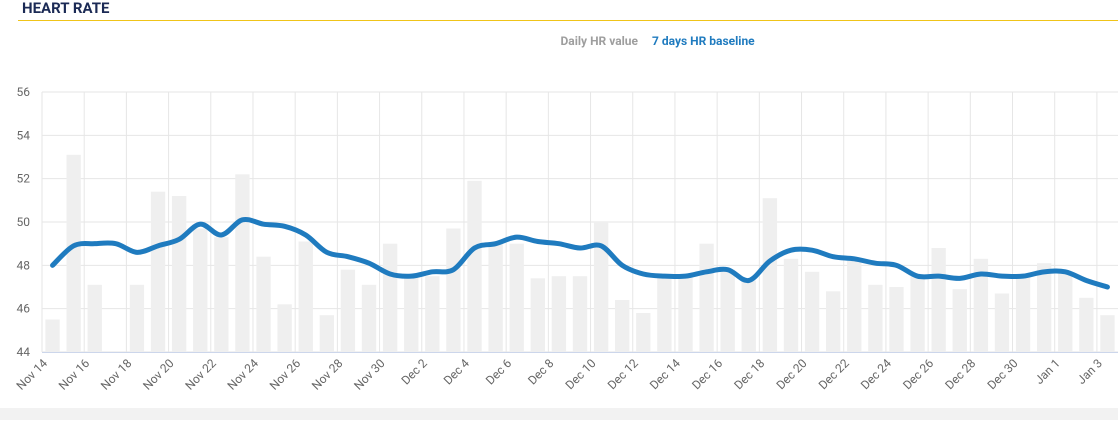 This screenshot has height=424, width=1118. Describe the element at coordinates (24, 309) in the screenshot. I see `y-tick-label: 46` at that location.